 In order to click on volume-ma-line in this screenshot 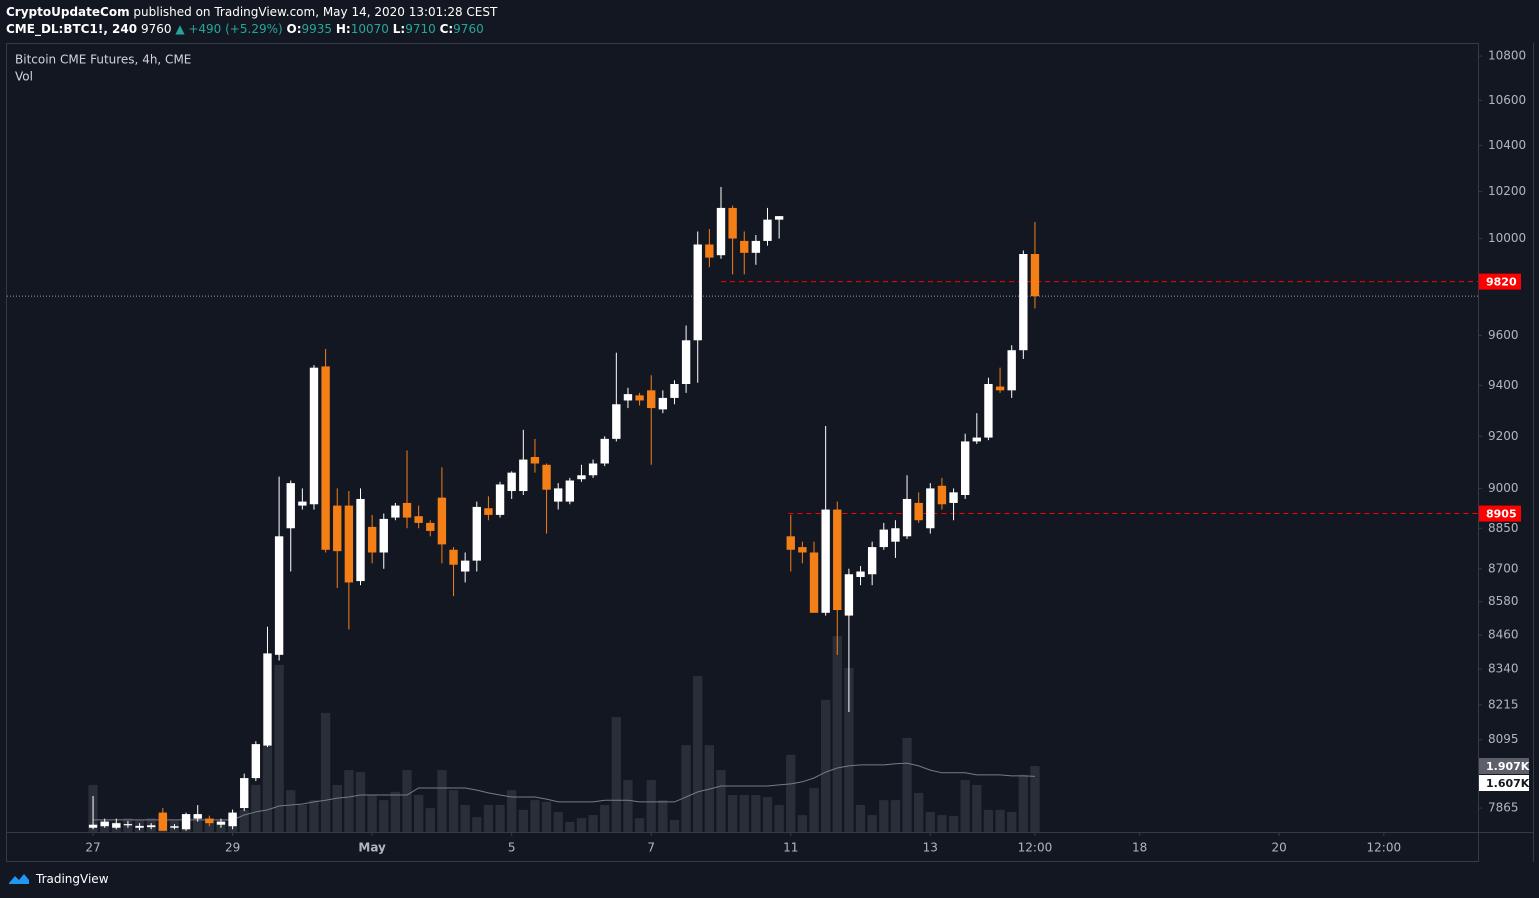, I will do `click(564, 791)`.